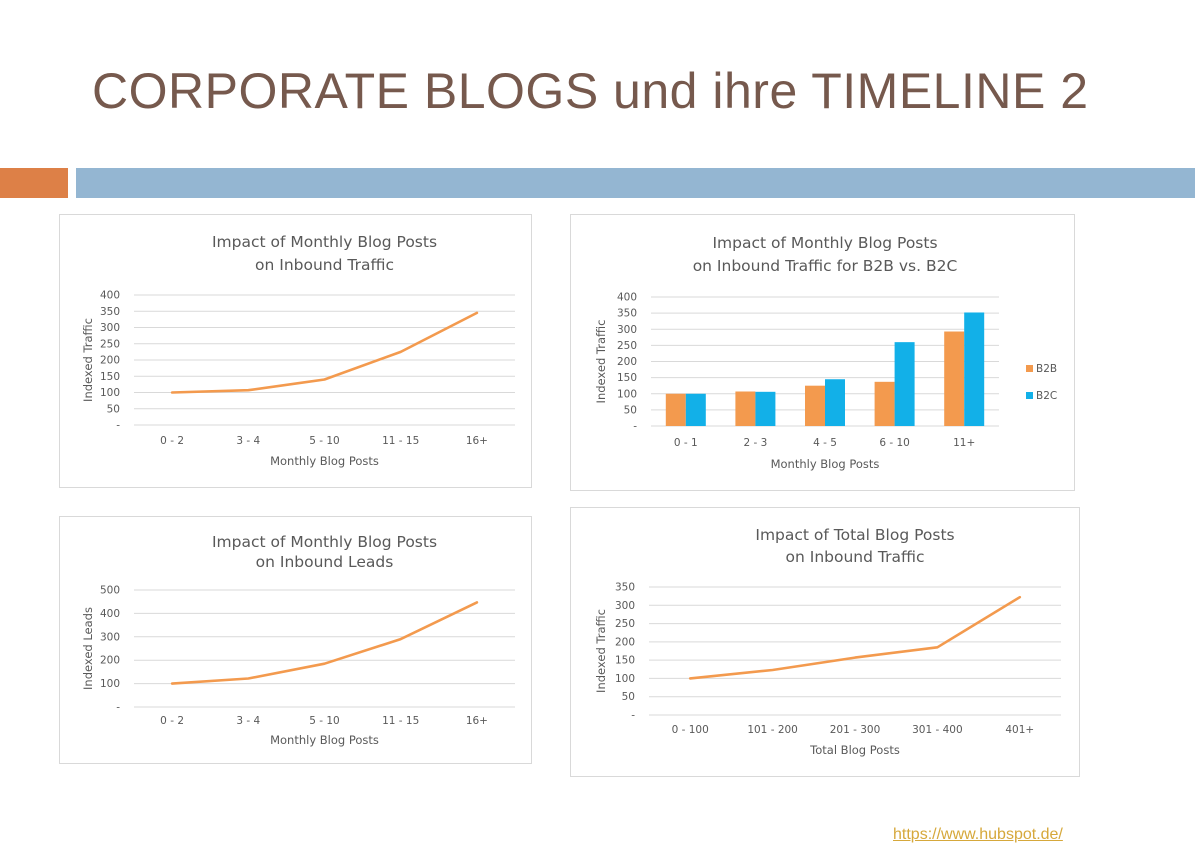  Describe the element at coordinates (772, 730) in the screenshot. I see `x-tick-label: 101 - 200` at that location.